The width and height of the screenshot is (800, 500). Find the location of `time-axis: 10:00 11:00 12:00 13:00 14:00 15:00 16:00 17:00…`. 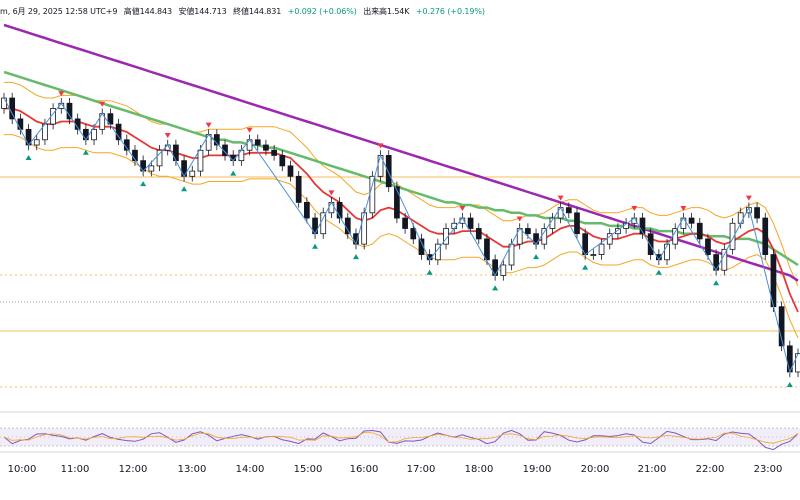

time-axis: 10:00 11:00 12:00 13:00 14:00 15:00 16:00 17:00… is located at coordinates (395, 469).